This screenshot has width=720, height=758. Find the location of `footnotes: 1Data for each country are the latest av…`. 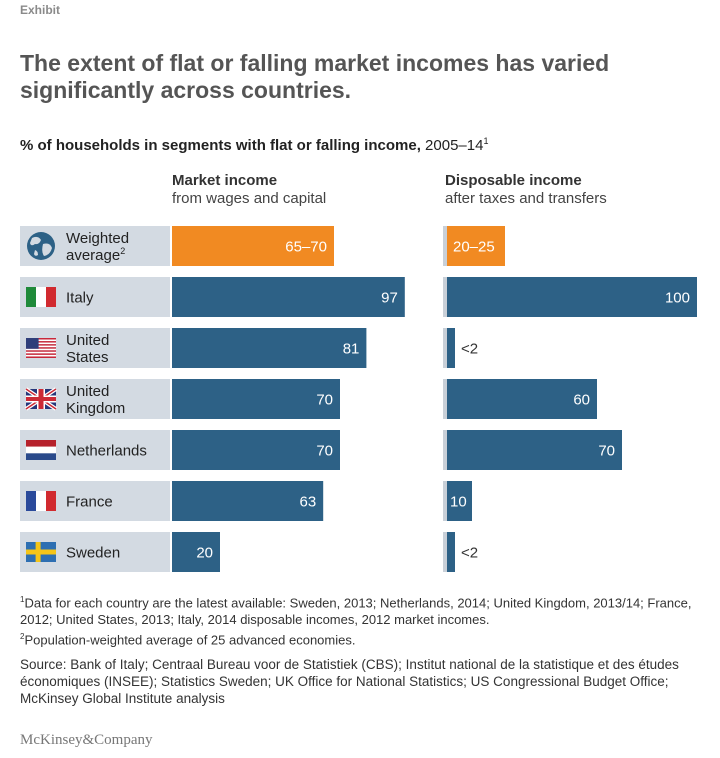

footnotes: 1Data for each country are the latest av… is located at coordinates (365, 620).